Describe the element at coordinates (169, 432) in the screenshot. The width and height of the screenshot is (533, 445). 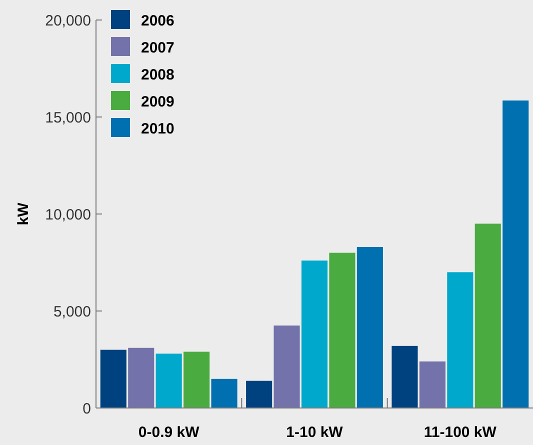
I see `x-tick-label: 0-0.9 kW` at that location.